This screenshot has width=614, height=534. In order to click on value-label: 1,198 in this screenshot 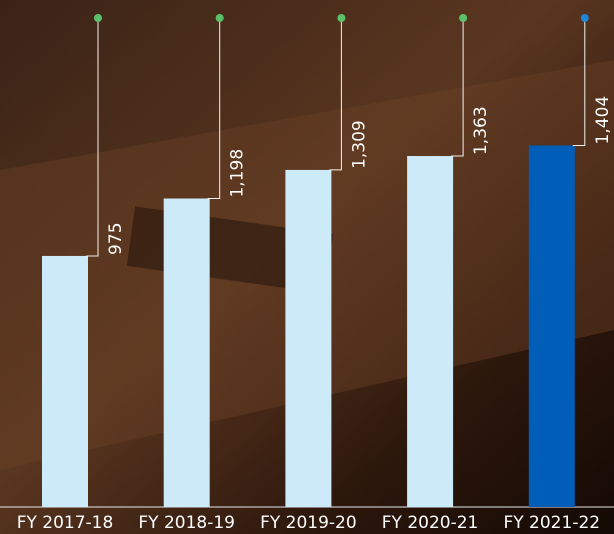, I will do `click(238, 173)`.